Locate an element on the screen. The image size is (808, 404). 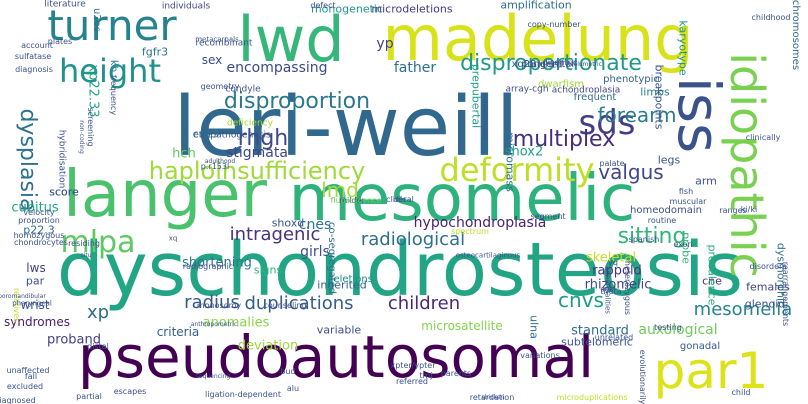
cloud-word: radiological is located at coordinates (413, 239).